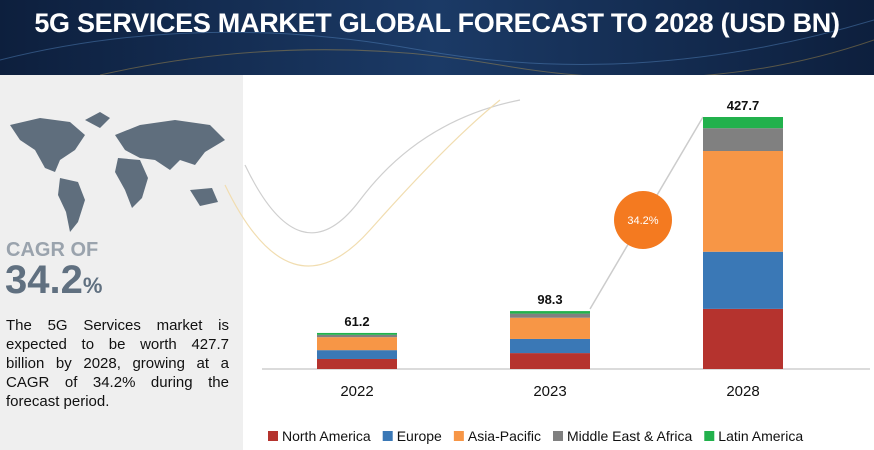  I want to click on cagr-bubble-label: 34.2%, so click(642, 221).